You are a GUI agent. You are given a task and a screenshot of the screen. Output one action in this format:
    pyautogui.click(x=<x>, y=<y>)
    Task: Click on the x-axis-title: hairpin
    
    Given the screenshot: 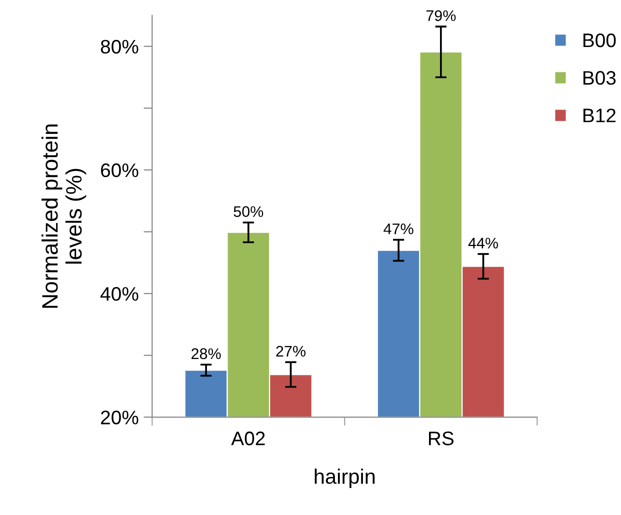 What is the action you would take?
    pyautogui.click(x=344, y=478)
    